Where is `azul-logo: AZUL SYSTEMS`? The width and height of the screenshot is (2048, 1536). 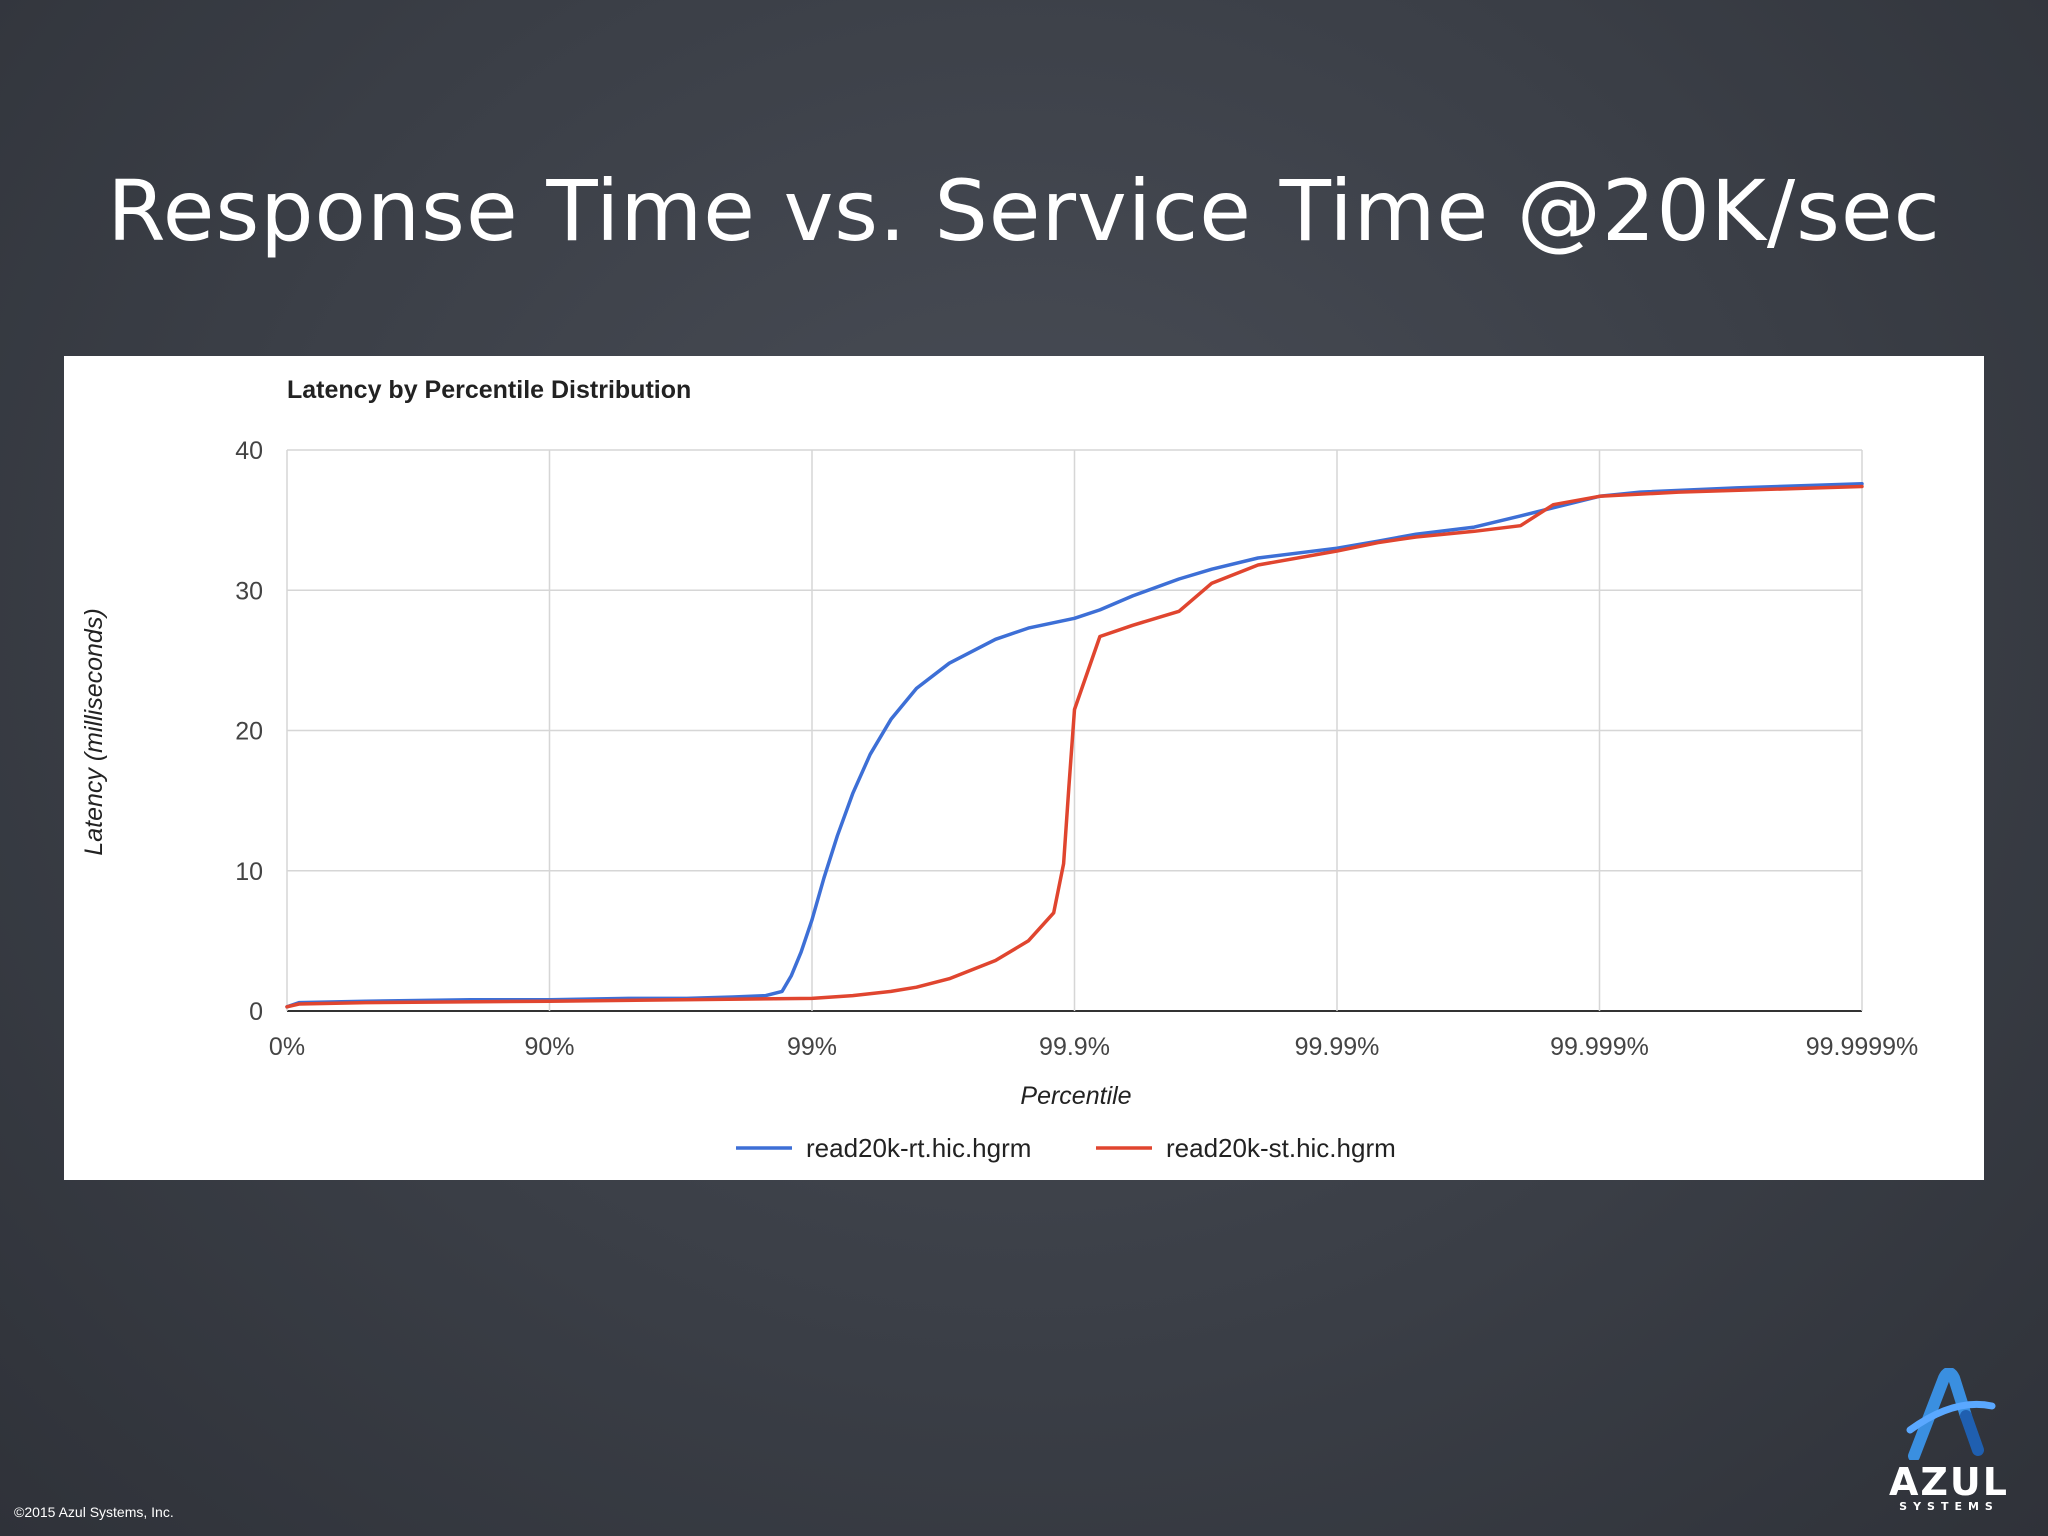
azul-logo: AZUL SYSTEMS is located at coordinates (1949, 1442).